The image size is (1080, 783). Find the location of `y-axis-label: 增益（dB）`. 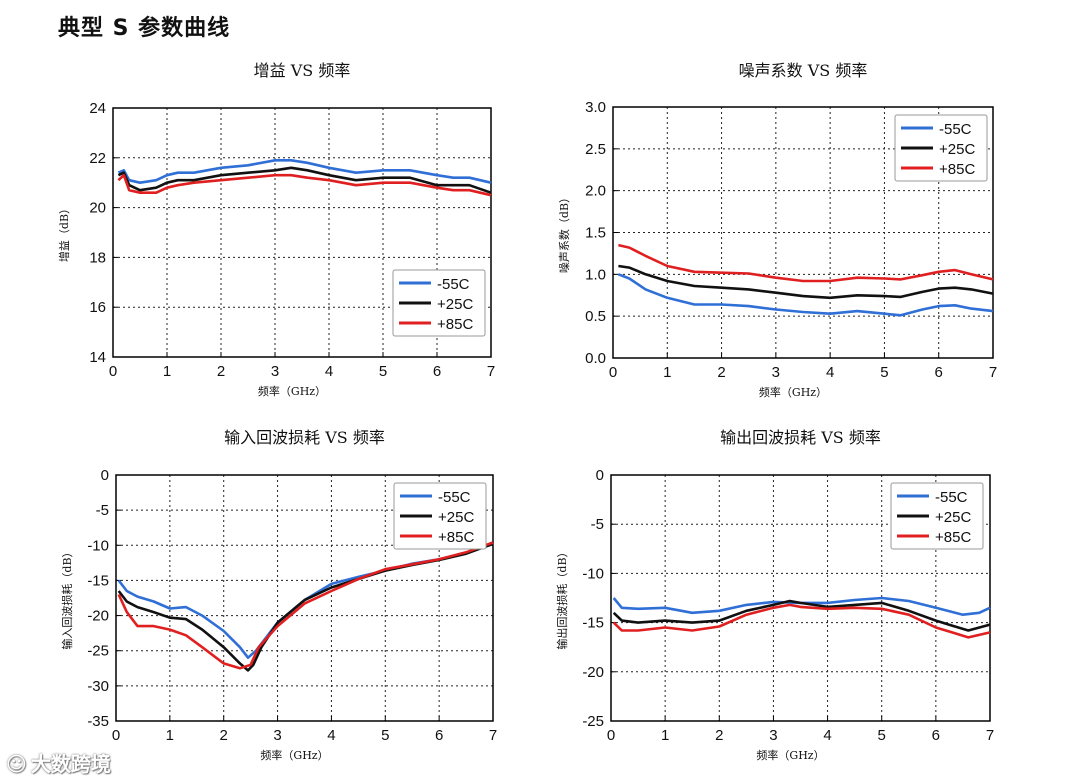

y-axis-label: 增益（dB） is located at coordinates (64, 232).